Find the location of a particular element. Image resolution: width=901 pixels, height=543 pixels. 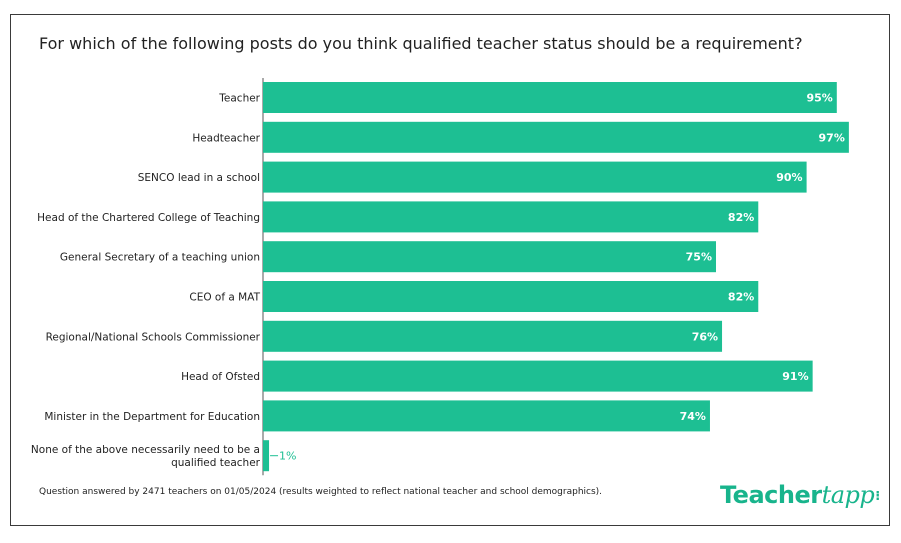

value-label: 90% is located at coordinates (789, 177).